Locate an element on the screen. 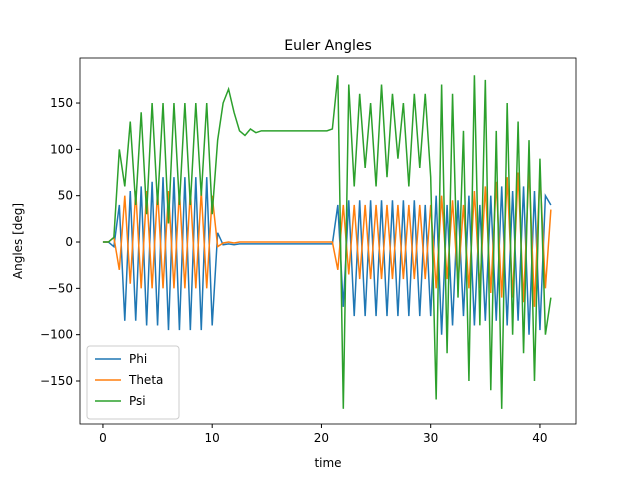  y-tick-label: −50 is located at coordinates (60, 288).